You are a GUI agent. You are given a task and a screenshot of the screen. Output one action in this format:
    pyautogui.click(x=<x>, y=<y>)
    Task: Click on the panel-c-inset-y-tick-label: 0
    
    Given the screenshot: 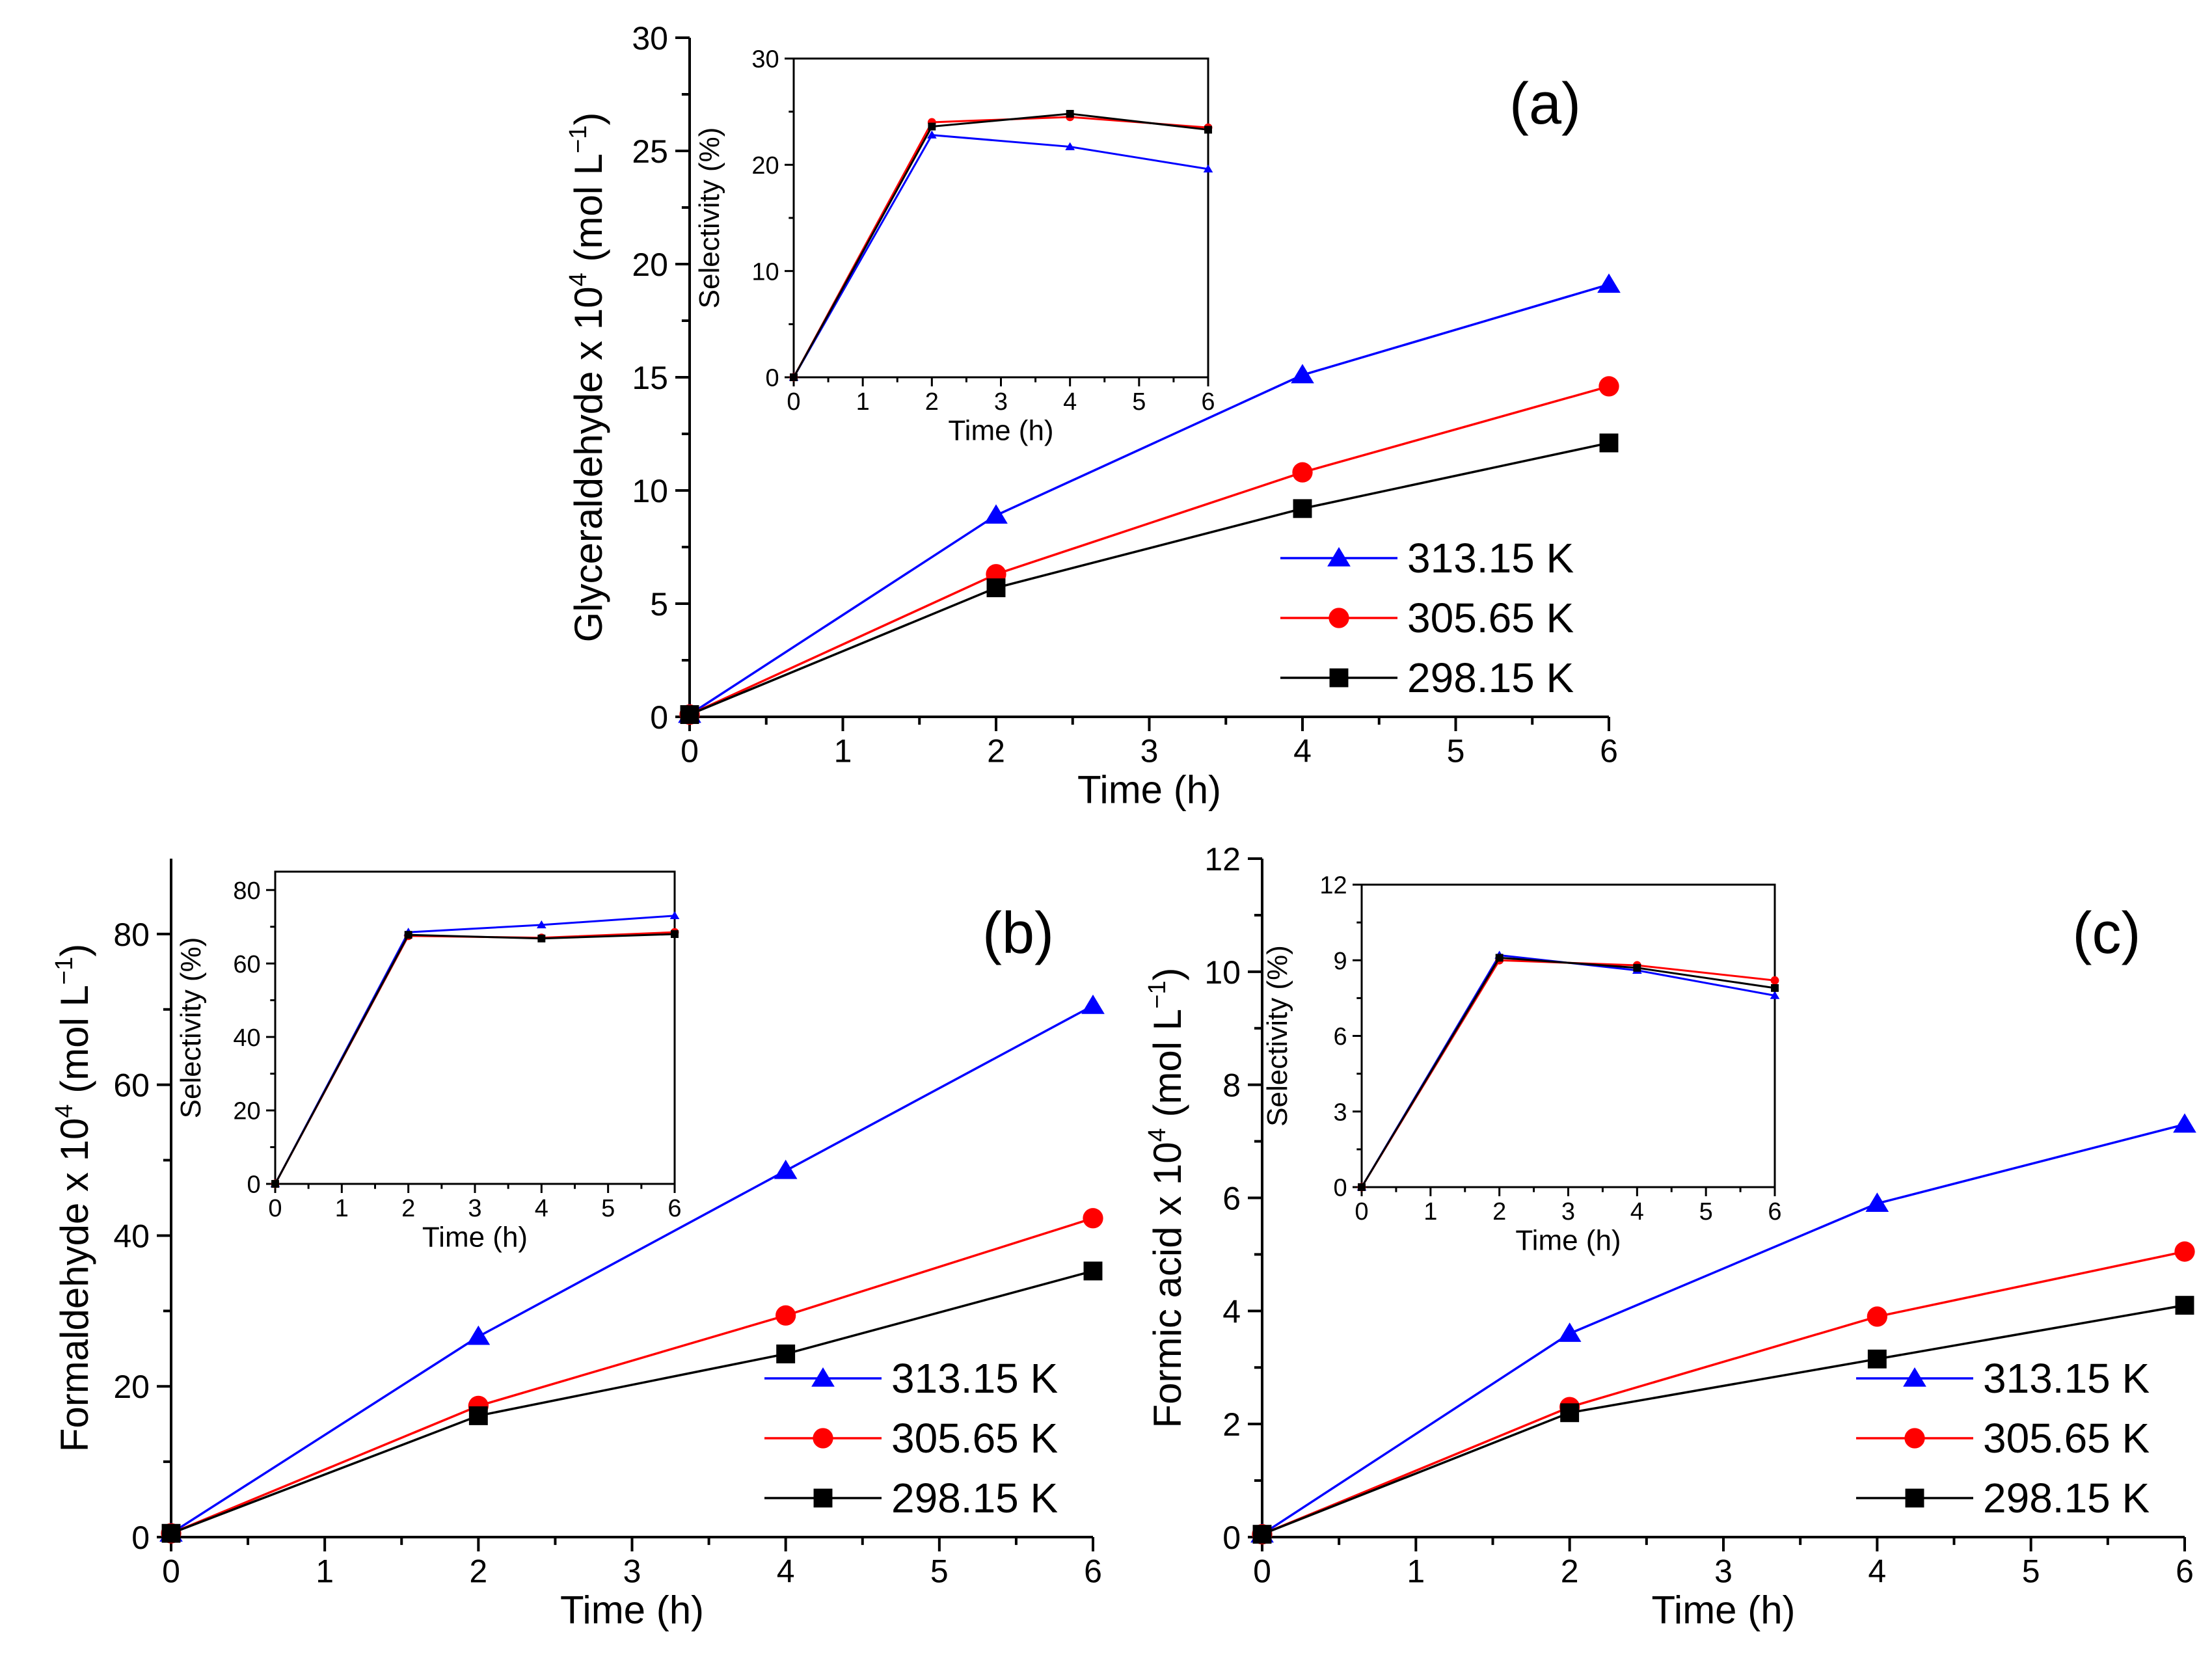 What is the action you would take?
    pyautogui.click(x=1340, y=1188)
    